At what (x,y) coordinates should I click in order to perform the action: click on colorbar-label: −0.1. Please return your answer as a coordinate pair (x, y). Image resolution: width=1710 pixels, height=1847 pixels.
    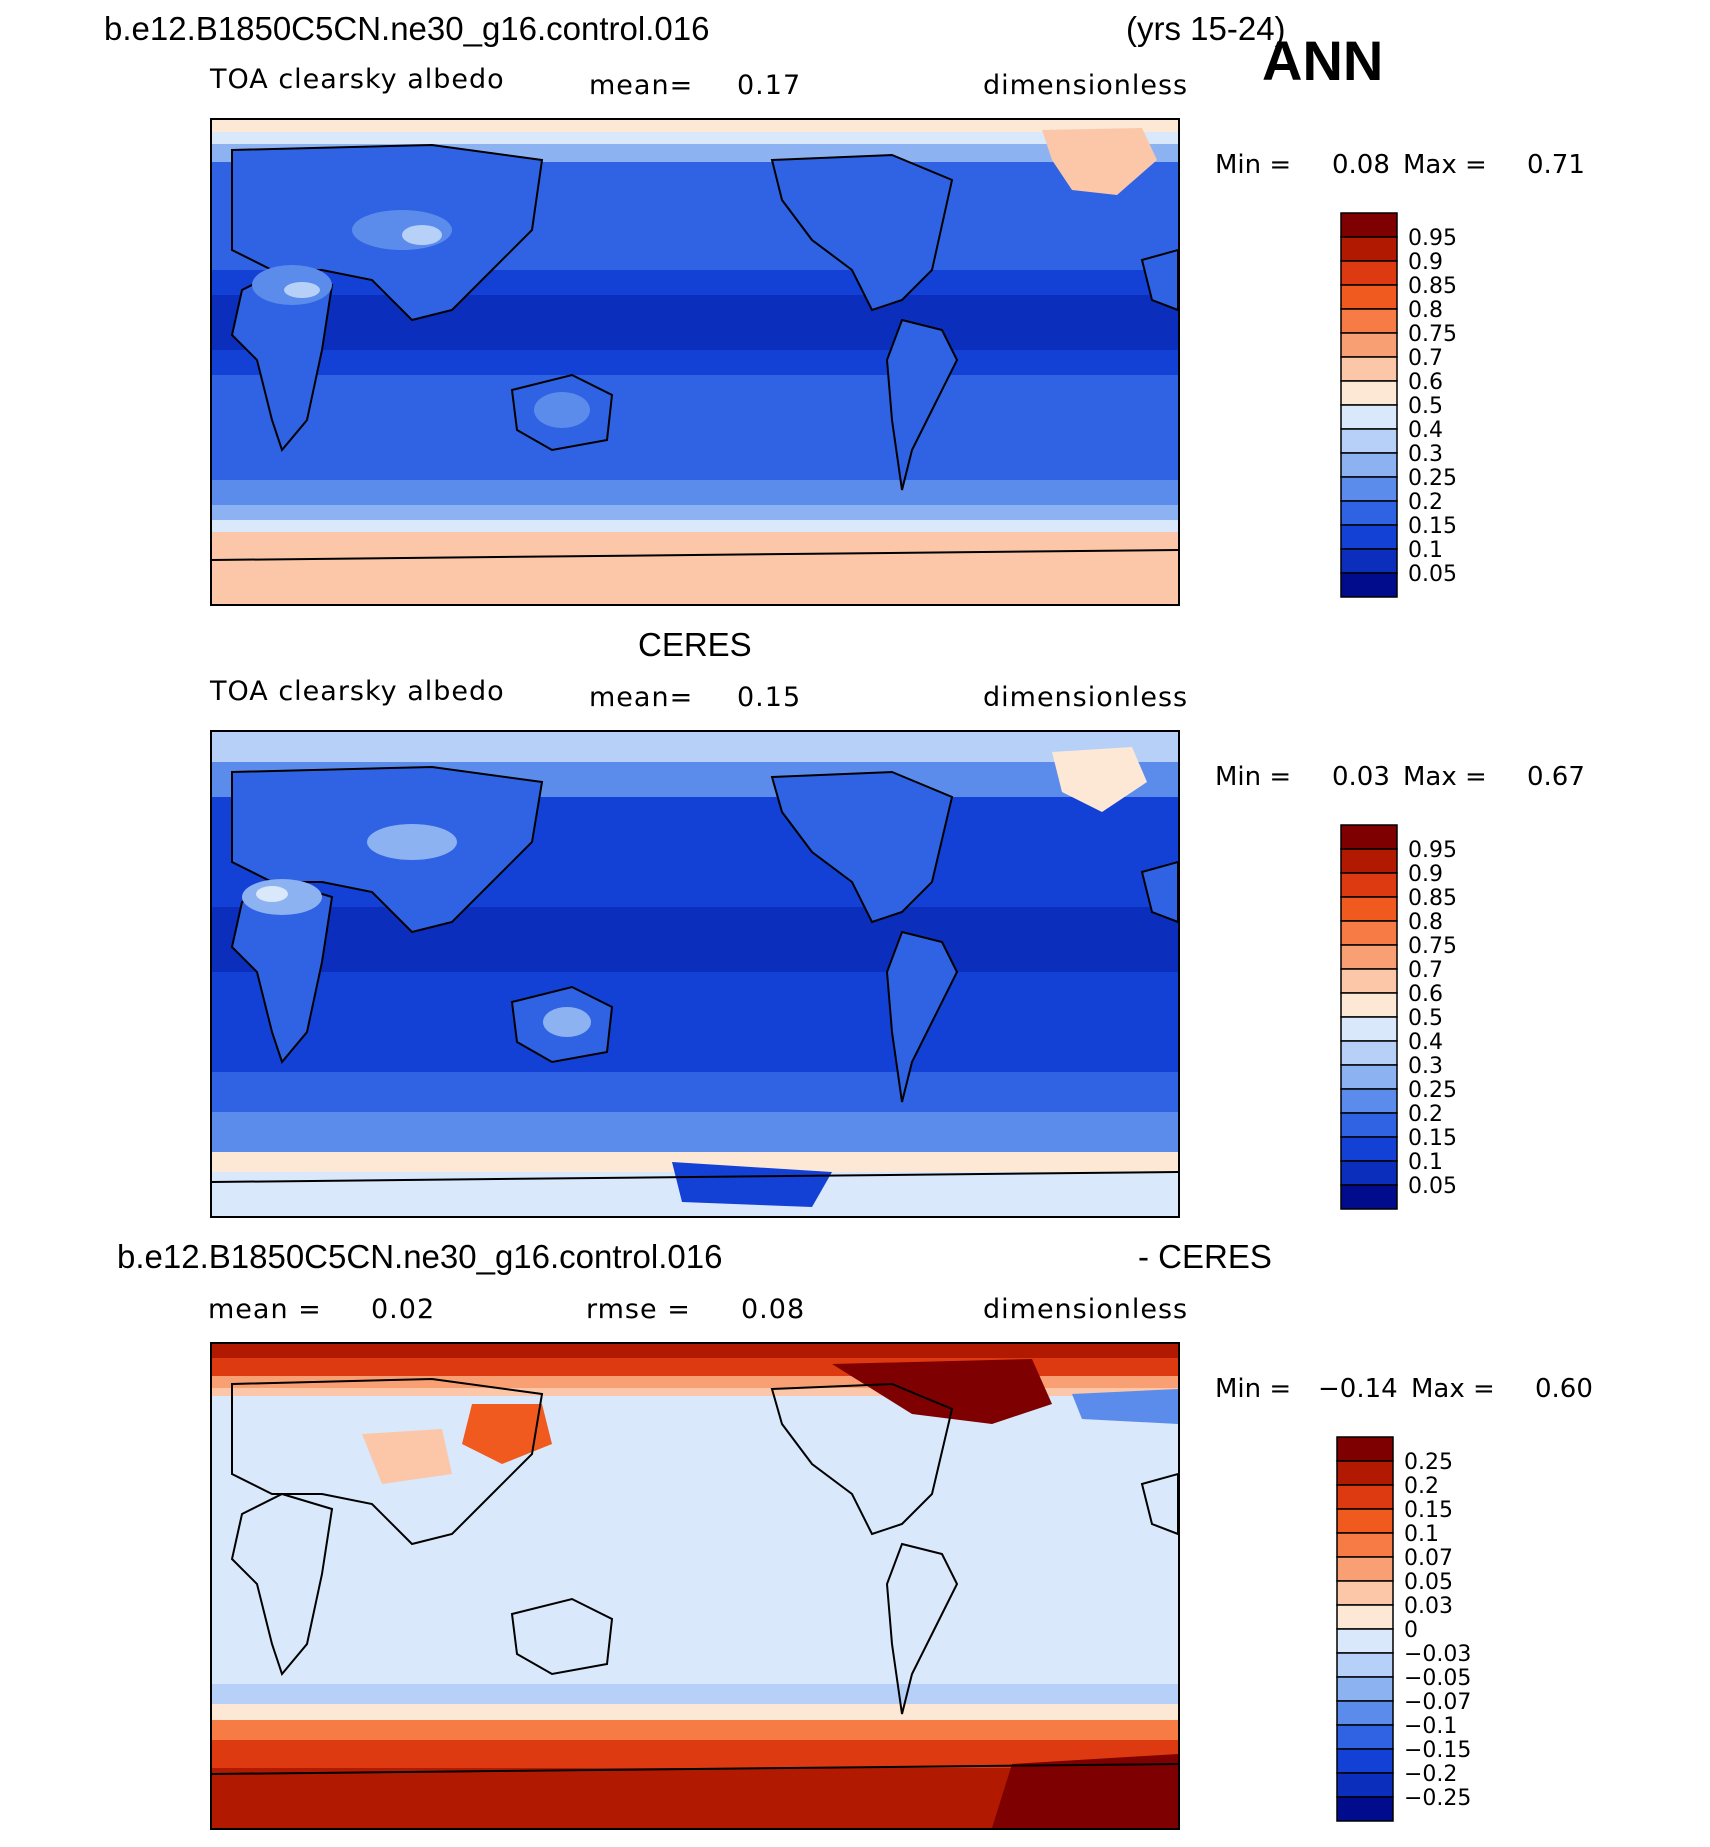
    Looking at the image, I should click on (1430, 1726).